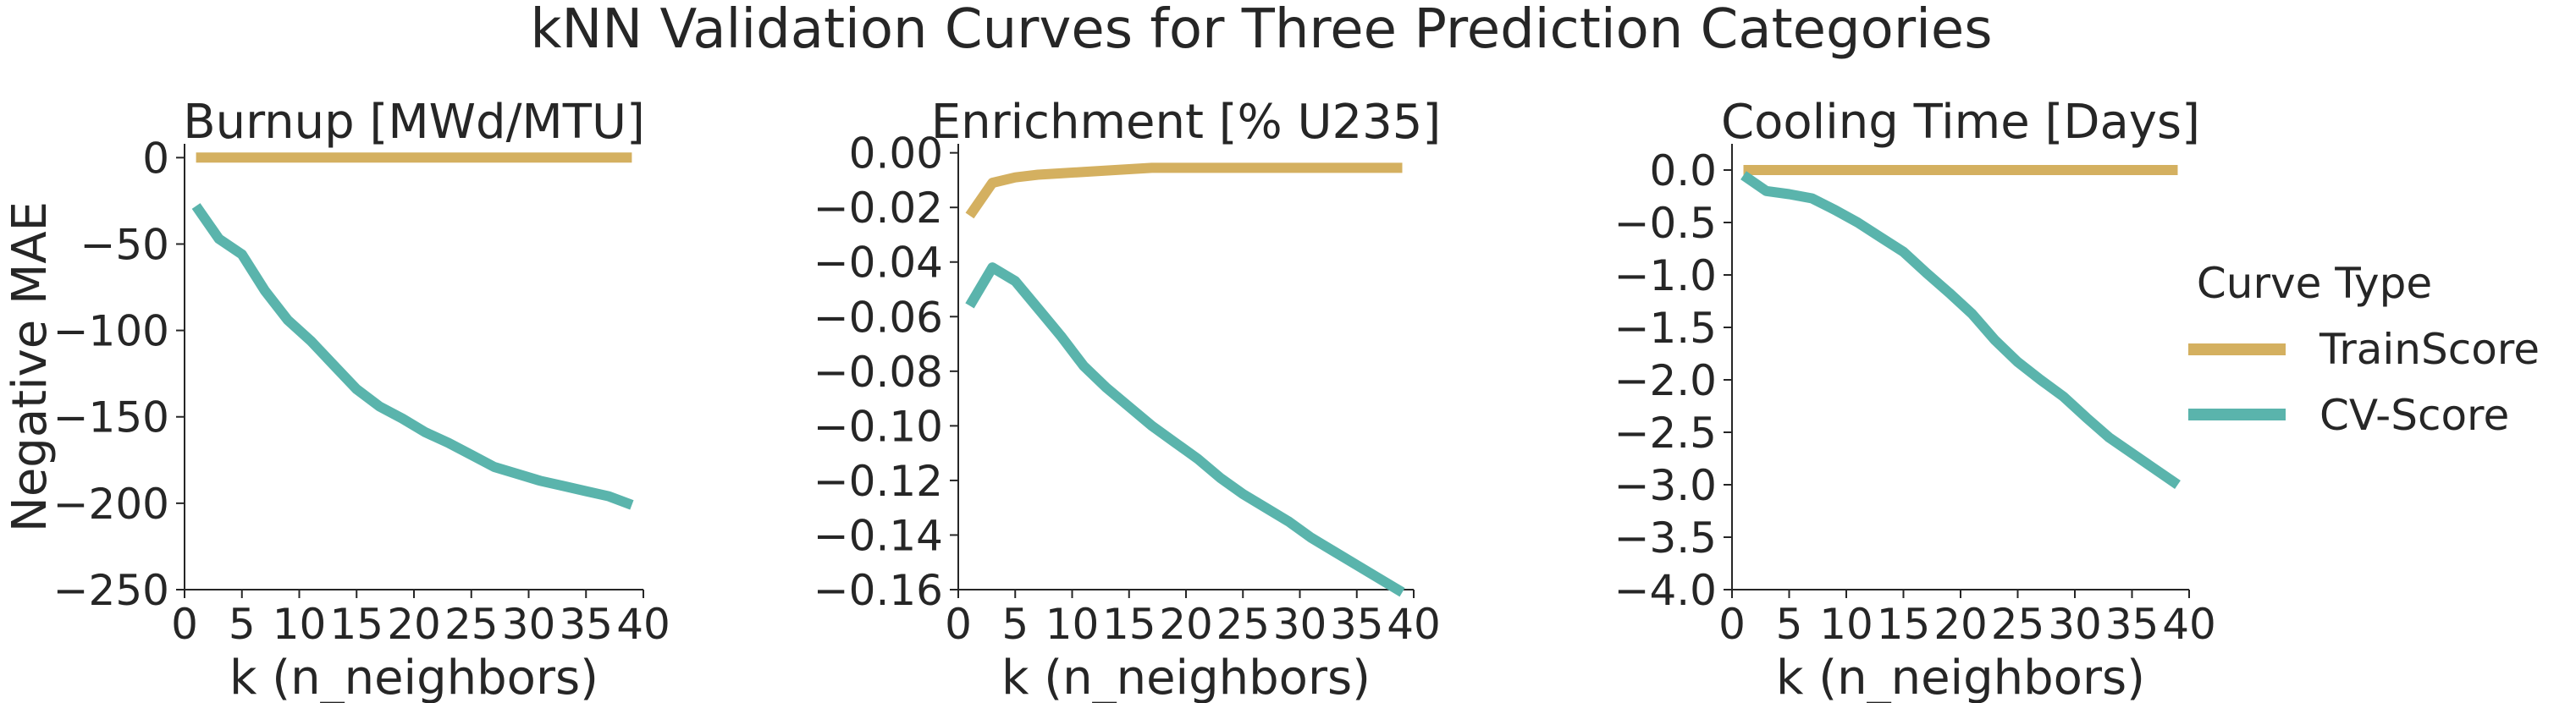 The height and width of the screenshot is (703, 2576). What do you see at coordinates (2414, 416) in the screenshot?
I see `legend-label-cv-score: CV-Score` at bounding box center [2414, 416].